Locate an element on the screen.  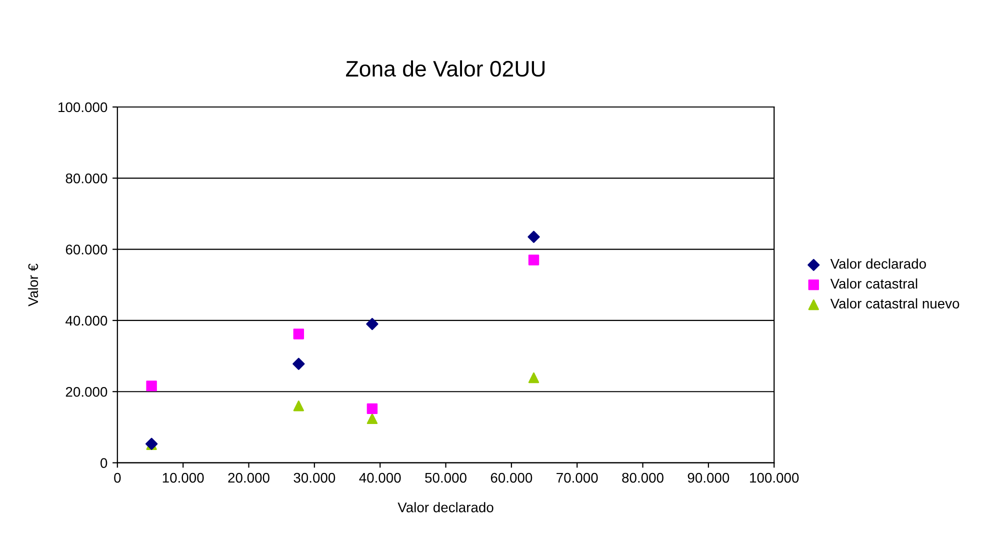
x-tick-label: 20.000 is located at coordinates (249, 477).